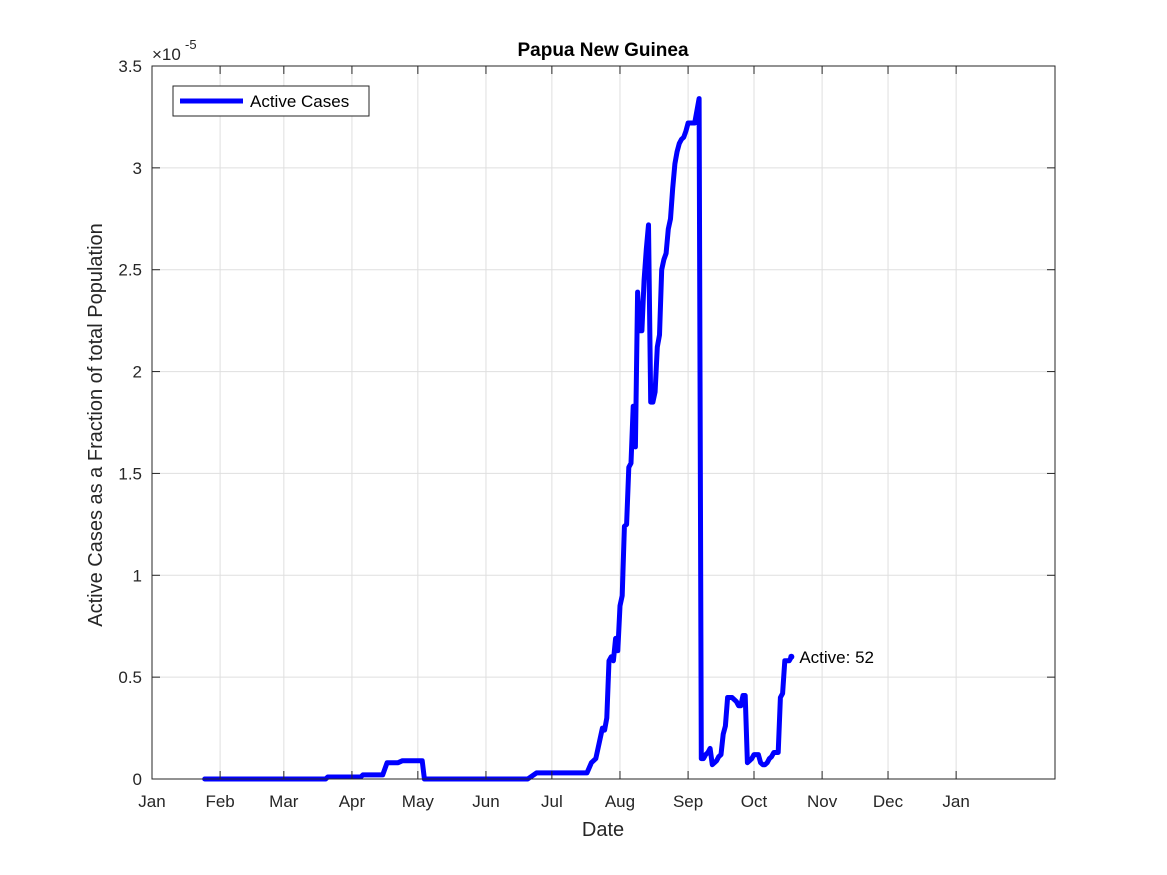 This screenshot has width=1167, height=875. What do you see at coordinates (620, 801) in the screenshot?
I see `x-tick-label: Aug` at bounding box center [620, 801].